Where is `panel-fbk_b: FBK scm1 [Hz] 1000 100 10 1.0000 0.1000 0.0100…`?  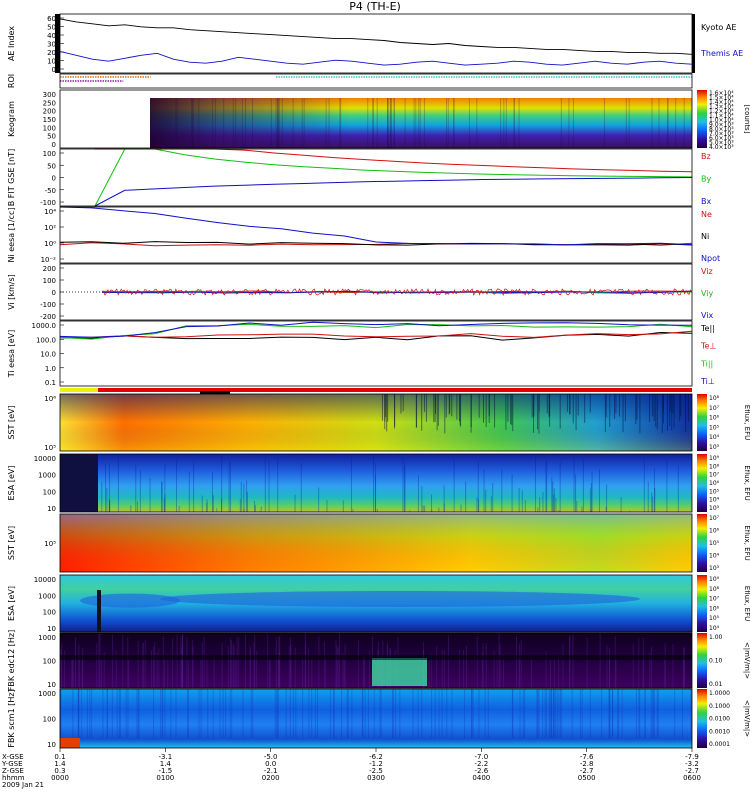
panel-fbk_b: FBK scm1 [Hz] 1000 100 10 1.0000 0.1000 0.0100… is located at coordinates (378, 718).